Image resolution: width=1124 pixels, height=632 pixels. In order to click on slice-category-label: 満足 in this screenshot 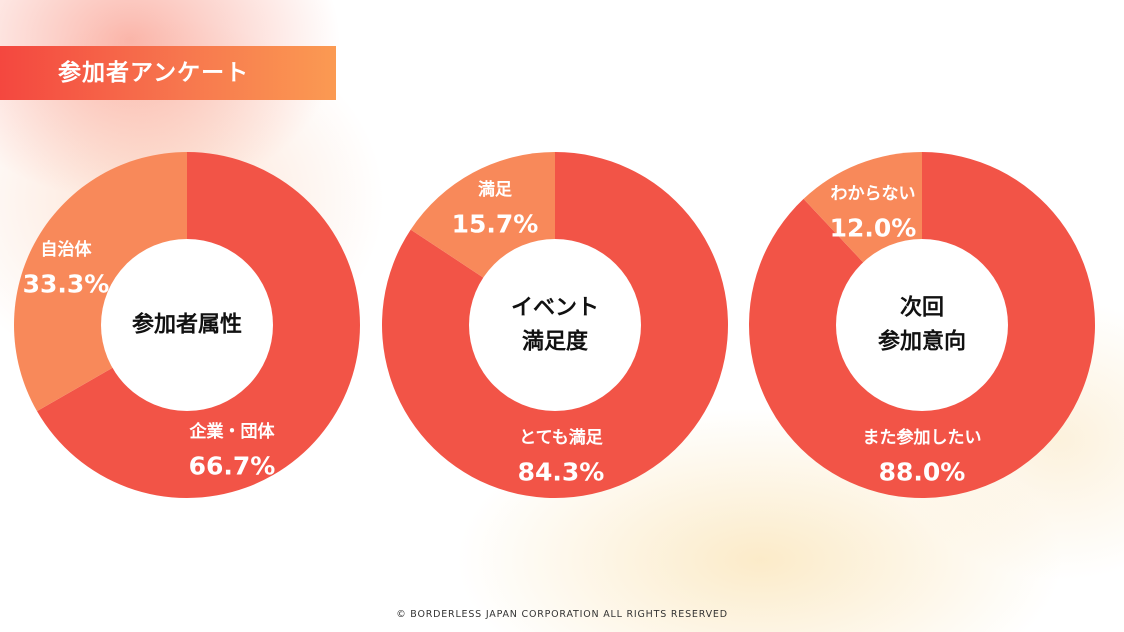, I will do `click(495, 189)`.